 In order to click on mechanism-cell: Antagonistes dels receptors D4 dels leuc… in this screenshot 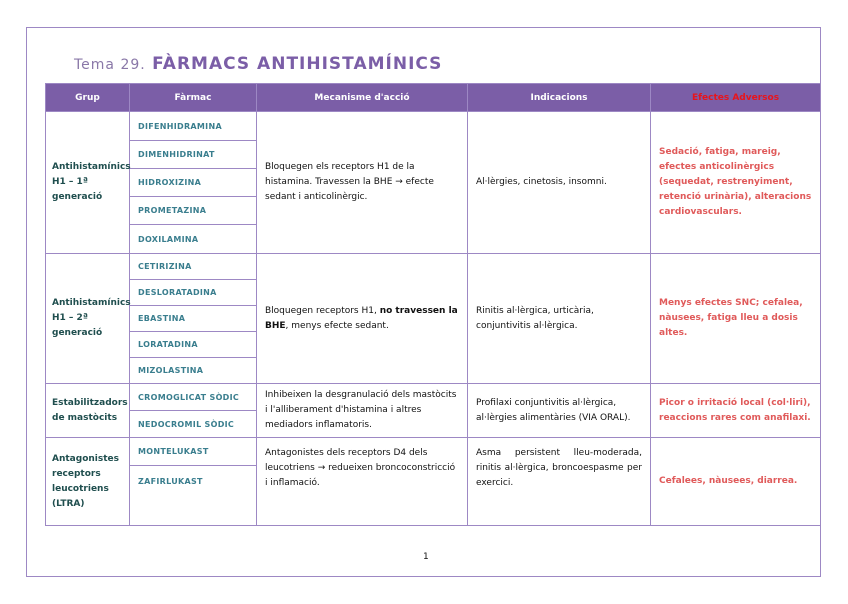, I will do `click(362, 481)`.